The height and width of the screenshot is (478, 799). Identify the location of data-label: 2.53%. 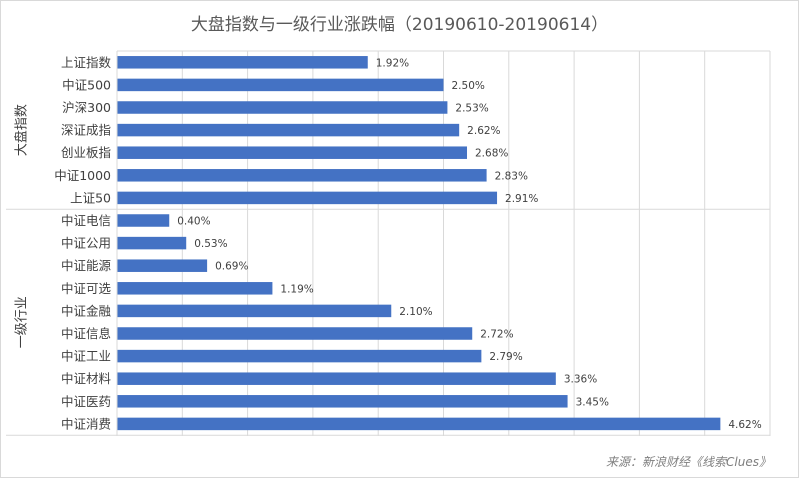
(471, 109).